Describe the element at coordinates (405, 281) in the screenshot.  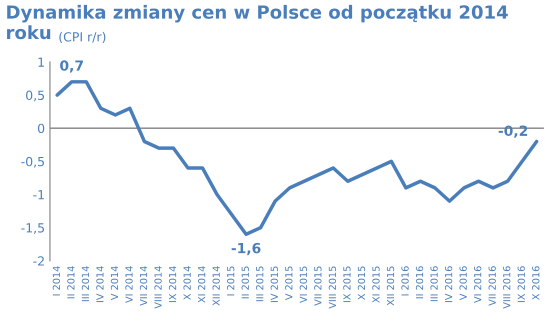
I see `x-tick-label: I 2016` at that location.